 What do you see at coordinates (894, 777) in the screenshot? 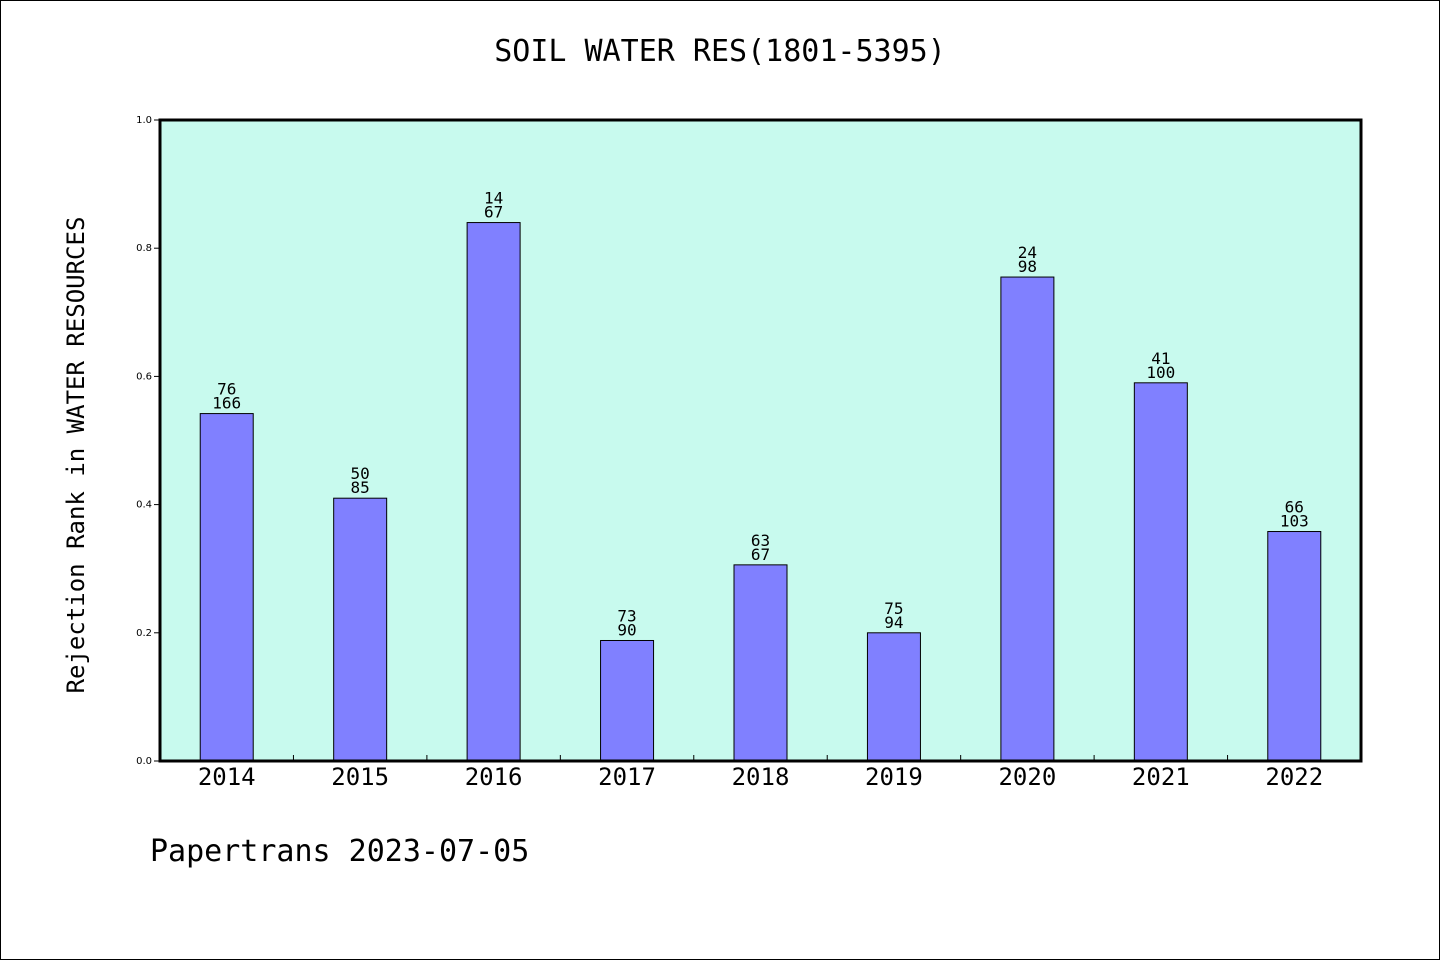
I see `x-tick-label: 2019` at bounding box center [894, 777].